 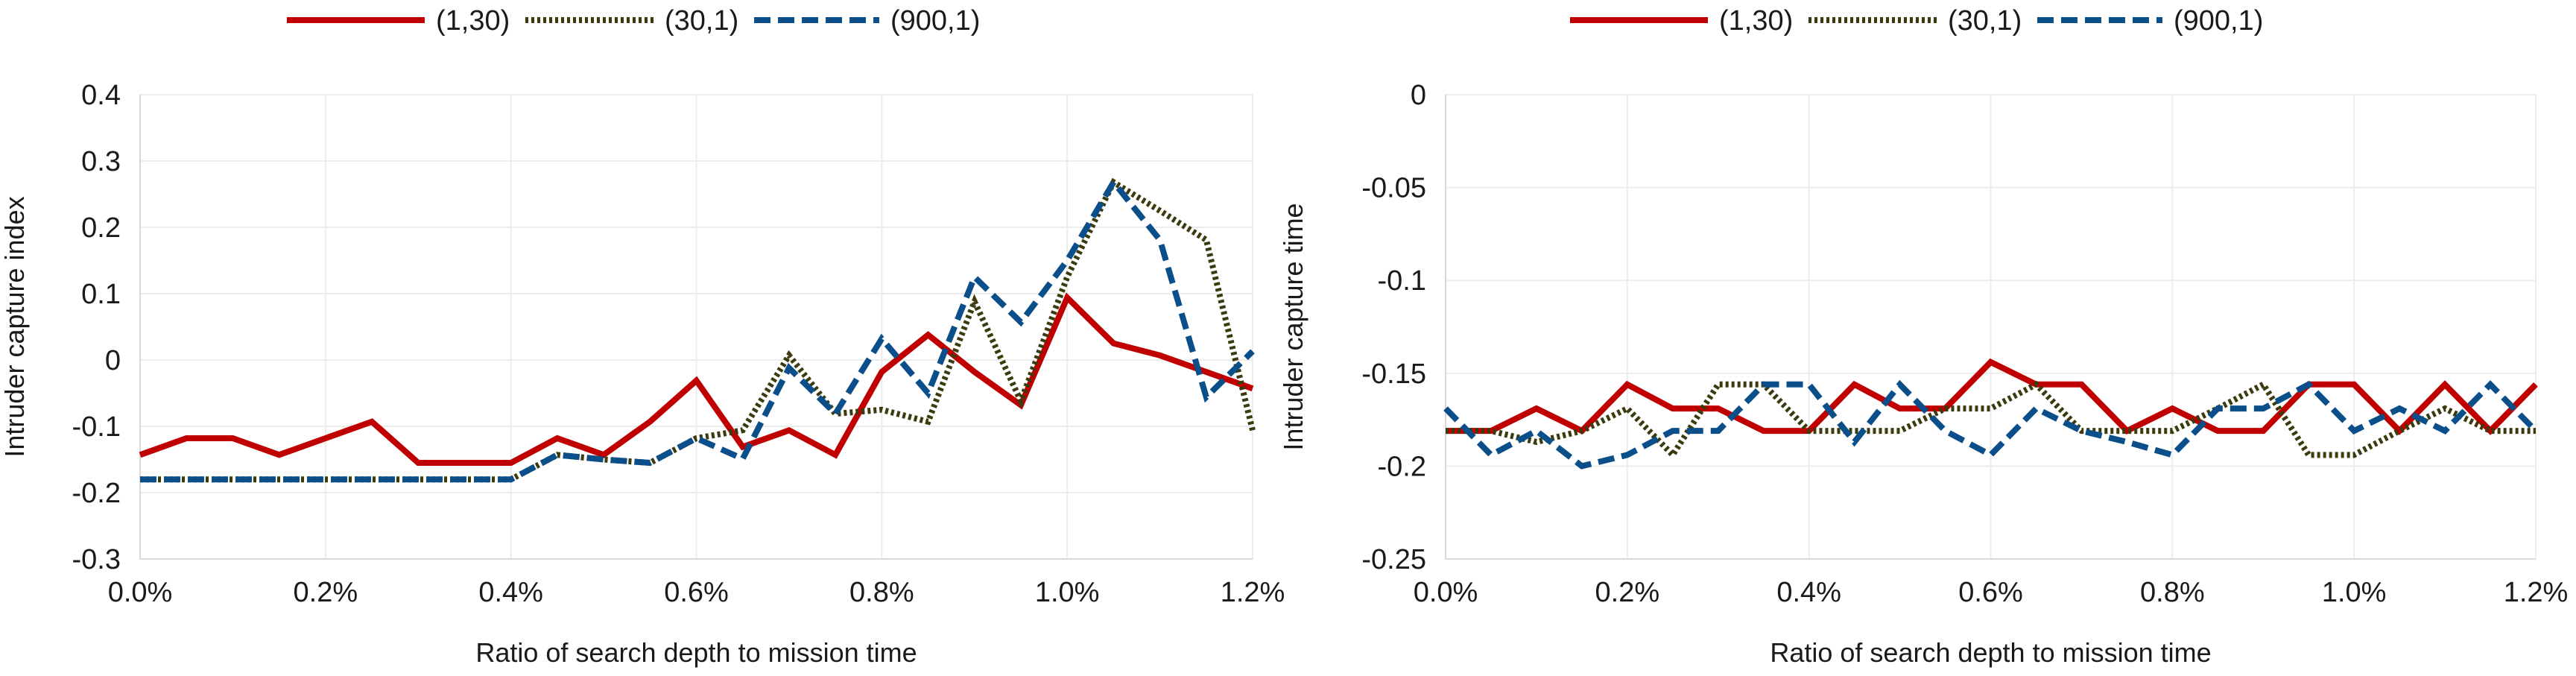 I want to click on y-tick-label: 0.1, so click(x=101, y=294).